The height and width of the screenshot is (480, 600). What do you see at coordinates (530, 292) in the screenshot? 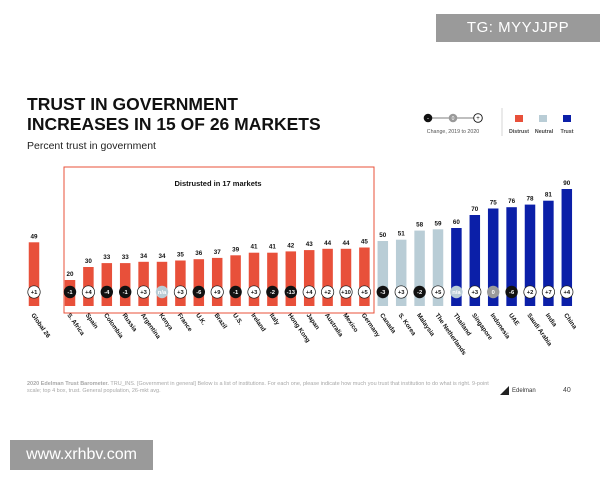
I see `change-badge-saudi-arabia` at bounding box center [530, 292].